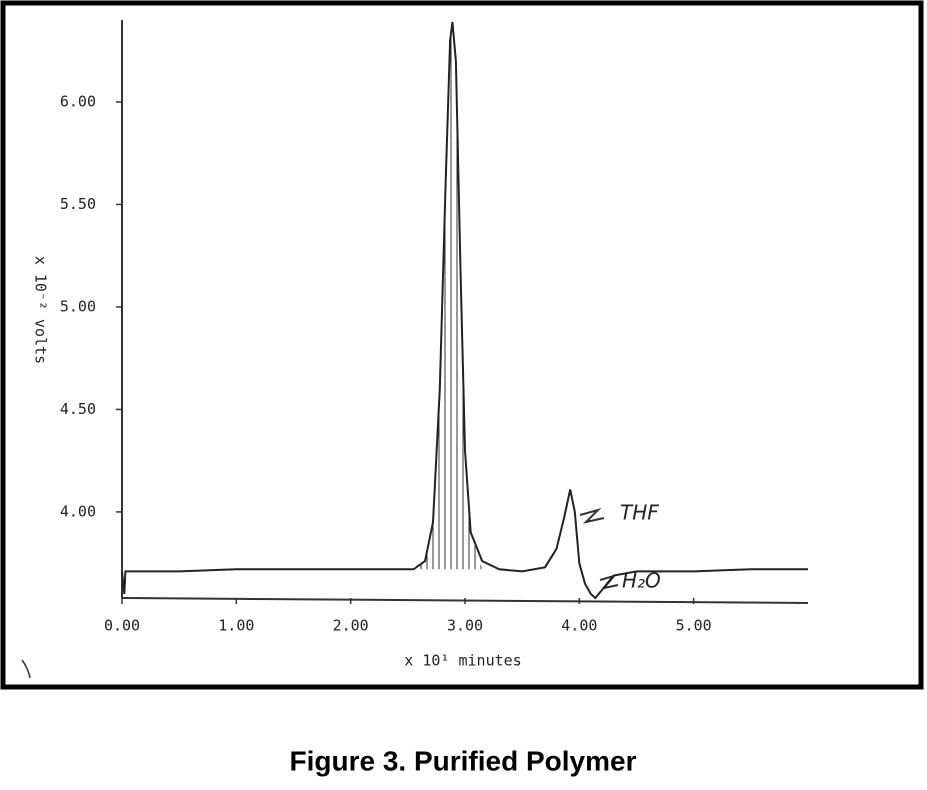  Describe the element at coordinates (462, 661) in the screenshot. I see `x-axis-label: x 10¹ minutes` at that location.